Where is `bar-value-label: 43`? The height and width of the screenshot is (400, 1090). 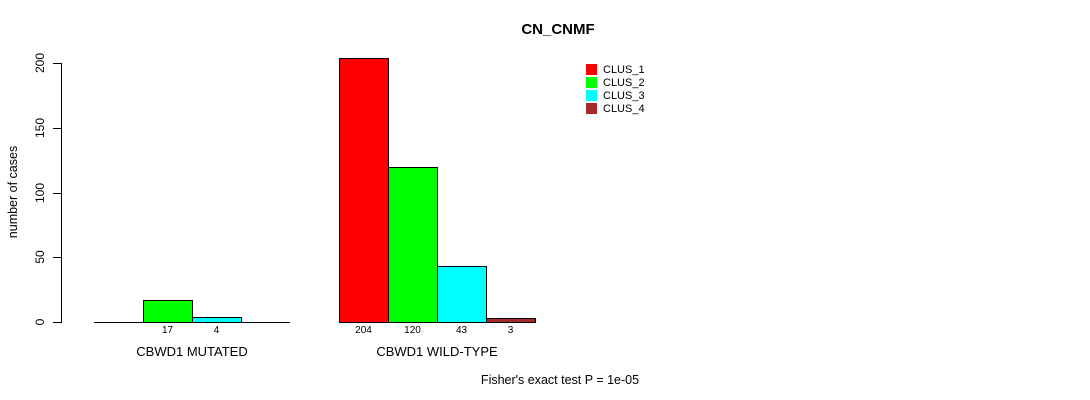 bar-value-label: 43 is located at coordinates (461, 330).